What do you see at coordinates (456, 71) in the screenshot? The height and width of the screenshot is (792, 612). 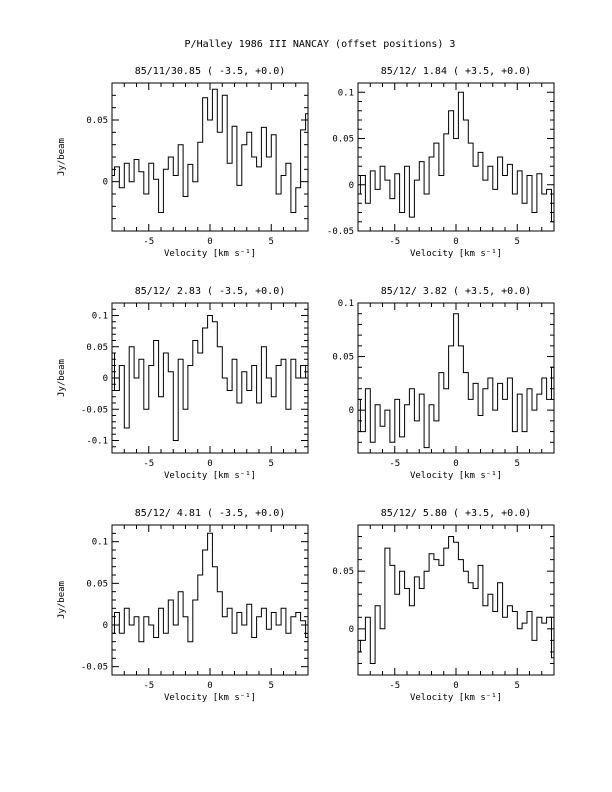 I see `panel-title: 85/12/ 1.84 ( +3.5, +0.0)` at bounding box center [456, 71].